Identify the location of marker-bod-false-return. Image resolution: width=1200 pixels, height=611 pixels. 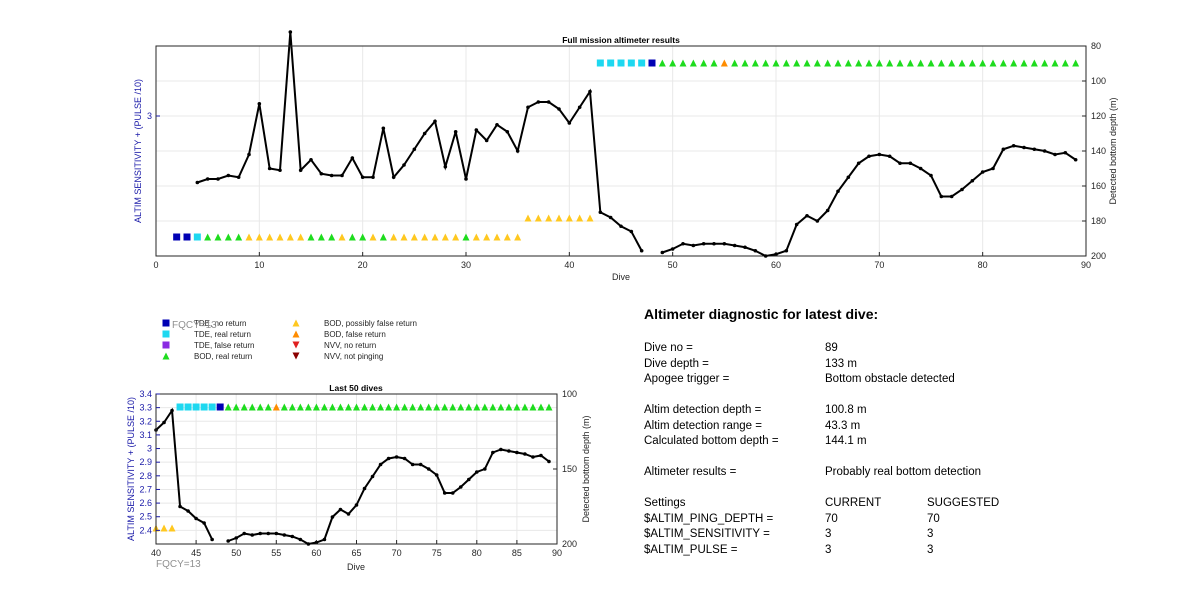
(276, 407).